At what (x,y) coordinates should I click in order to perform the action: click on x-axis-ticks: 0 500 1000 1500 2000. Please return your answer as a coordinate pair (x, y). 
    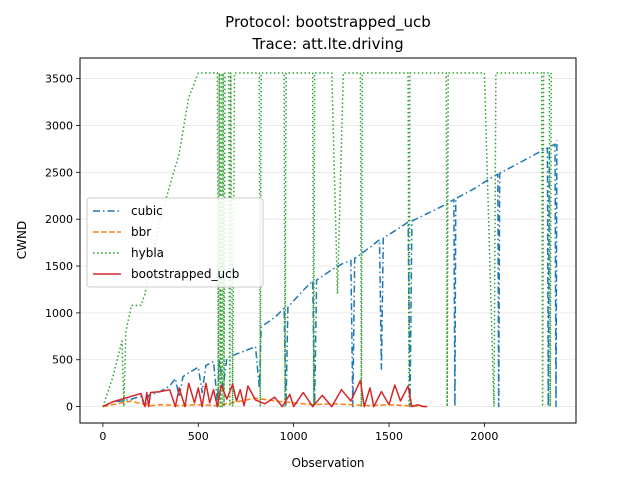
    Looking at the image, I should click on (298, 433).